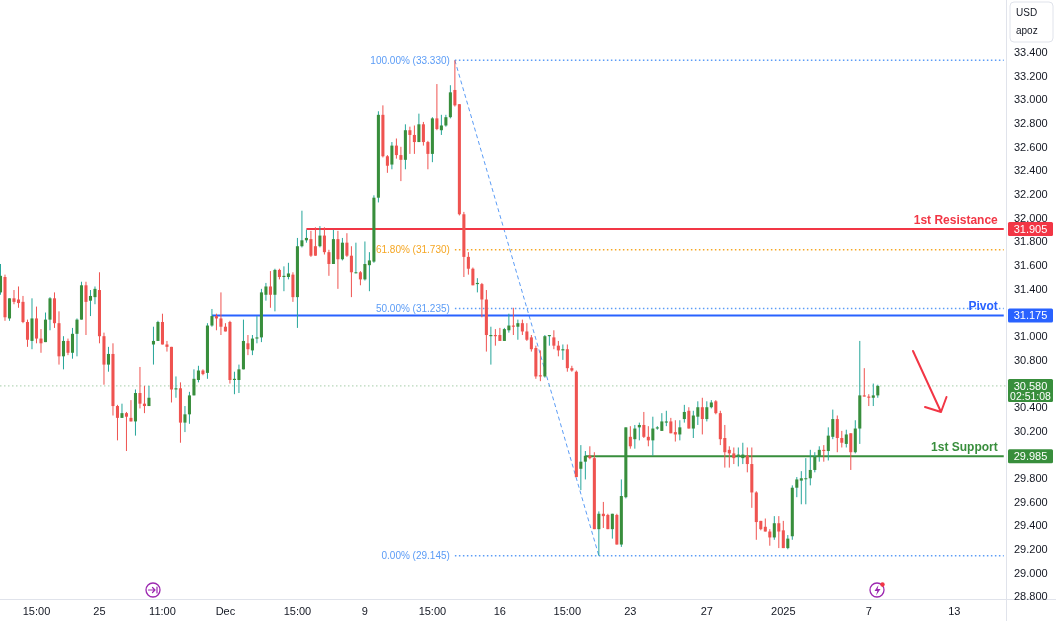 The image size is (1056, 621). I want to click on x-tick-label: 2025, so click(783, 610).